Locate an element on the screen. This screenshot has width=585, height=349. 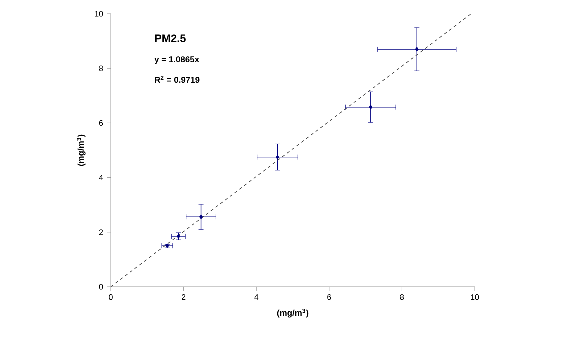
annotation: y = 1.0865x is located at coordinates (177, 60).